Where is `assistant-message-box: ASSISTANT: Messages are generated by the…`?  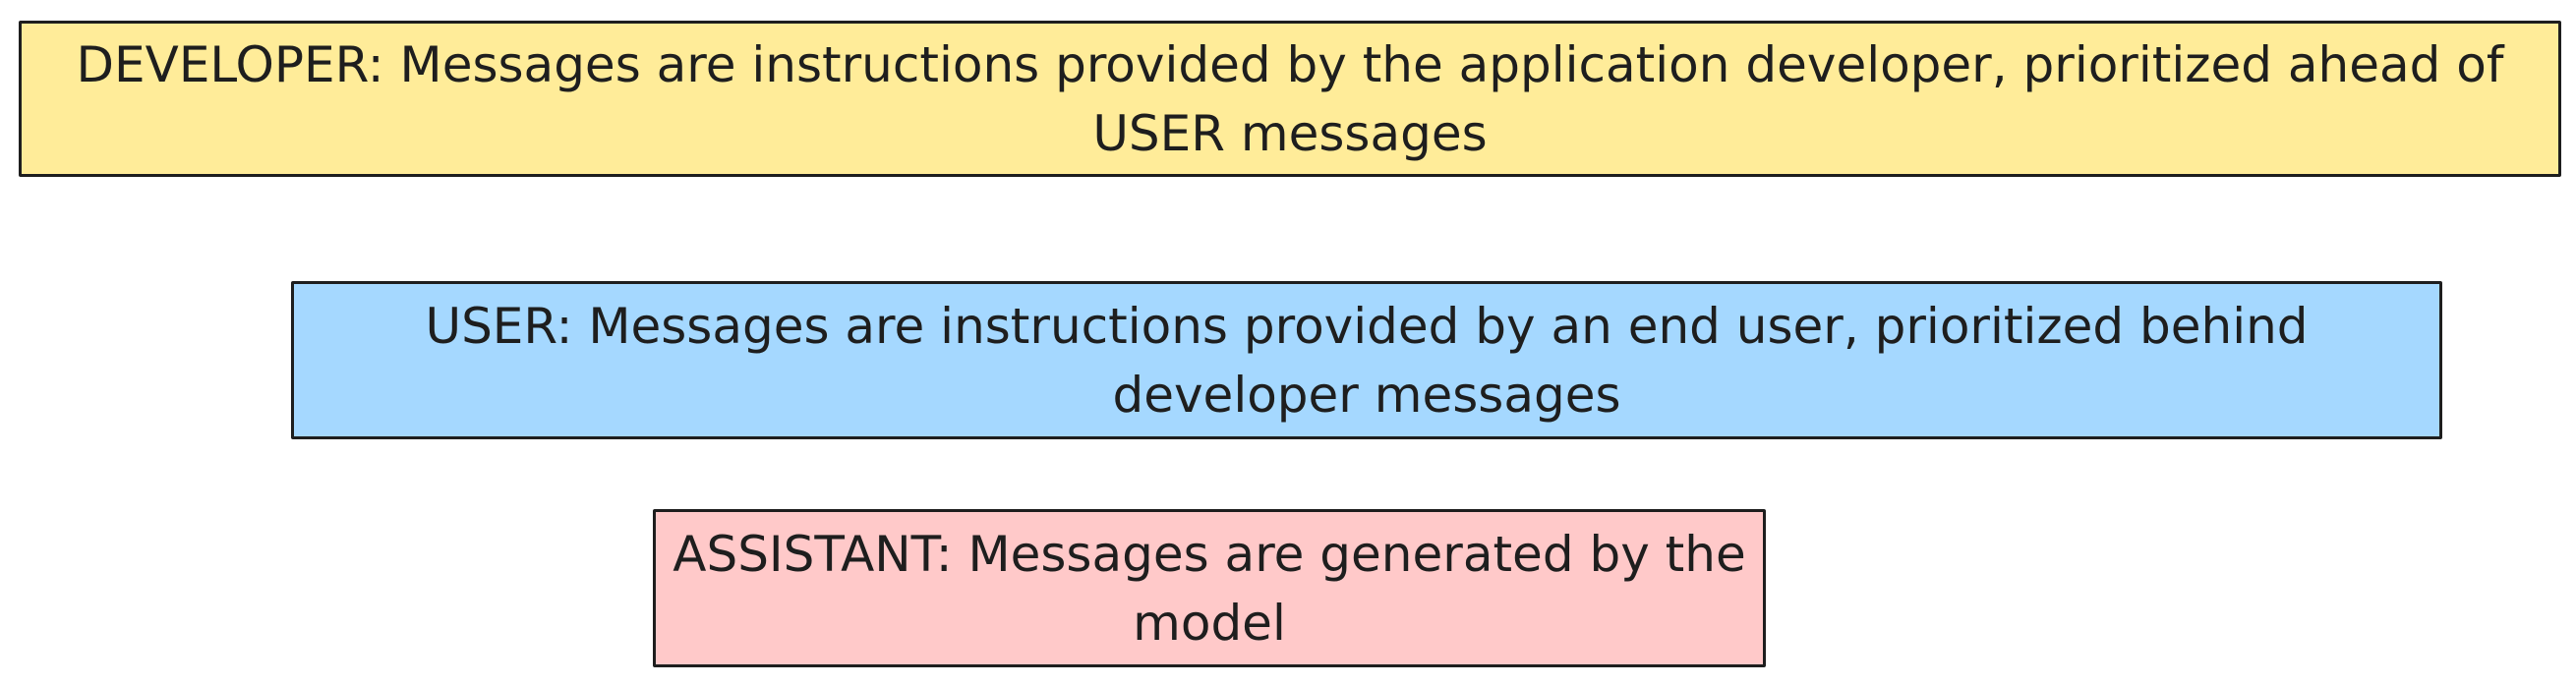 assistant-message-box: ASSISTANT: Messages are generated by the… is located at coordinates (1209, 588).